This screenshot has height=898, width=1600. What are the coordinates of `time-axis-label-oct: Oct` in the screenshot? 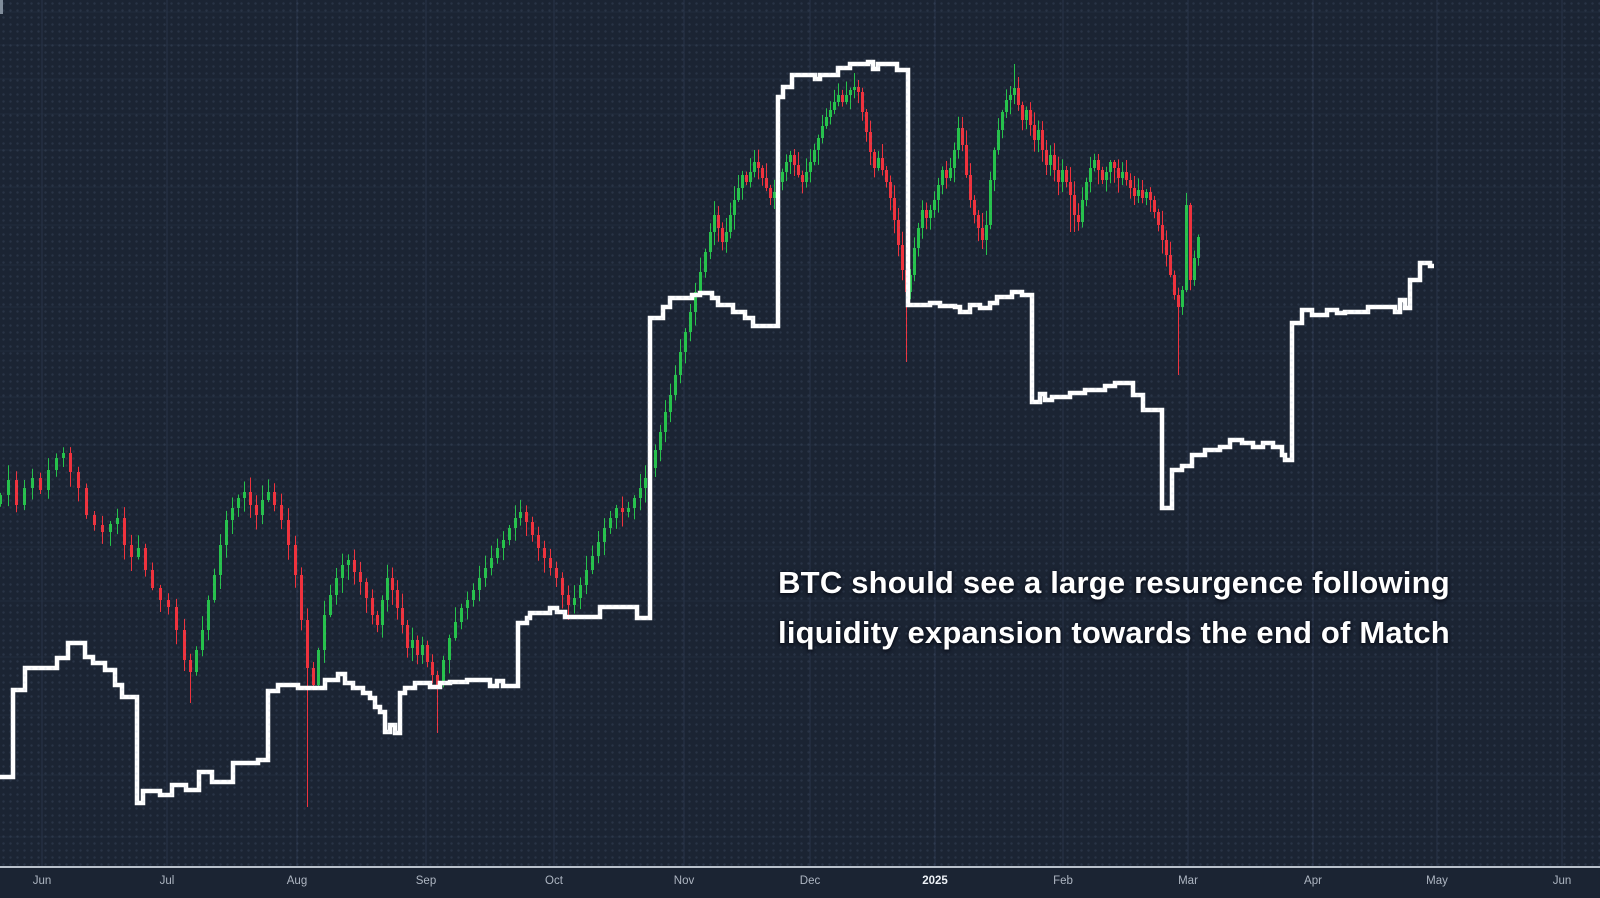 It's located at (554, 881).